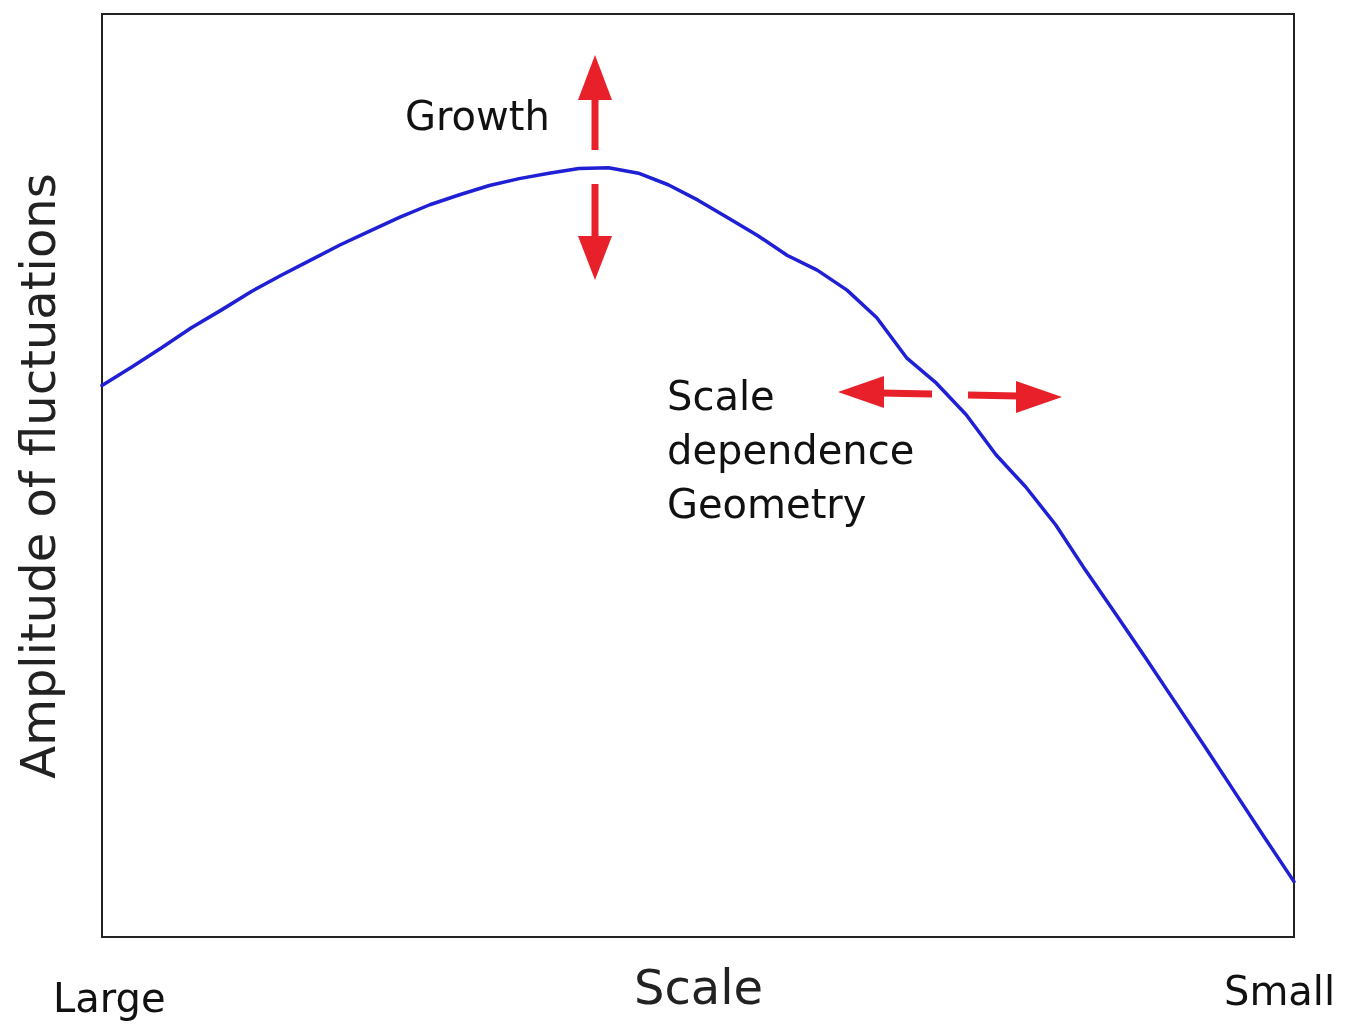 Image resolution: width=1354 pixels, height=1026 pixels. What do you see at coordinates (1280, 991) in the screenshot?
I see `text: Small` at bounding box center [1280, 991].